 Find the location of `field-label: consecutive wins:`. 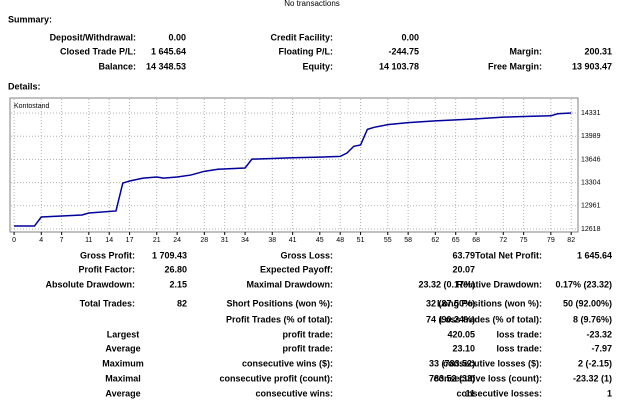

field-label: consecutive wins: is located at coordinates (294, 393).